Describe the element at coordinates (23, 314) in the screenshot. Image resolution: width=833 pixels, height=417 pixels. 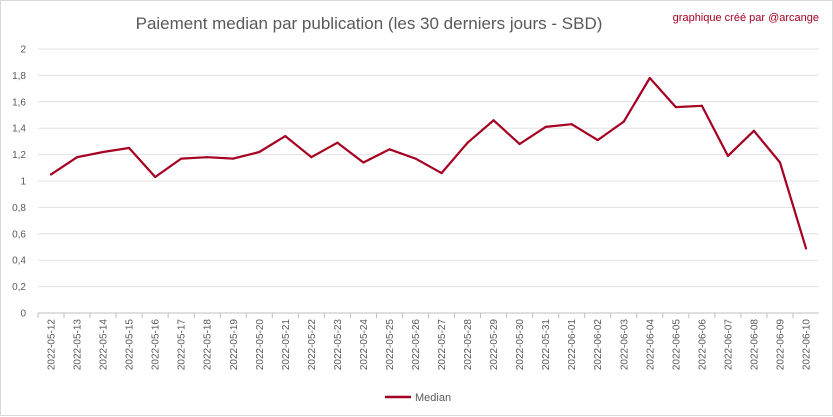
I see `y-tick-label: 0` at that location.